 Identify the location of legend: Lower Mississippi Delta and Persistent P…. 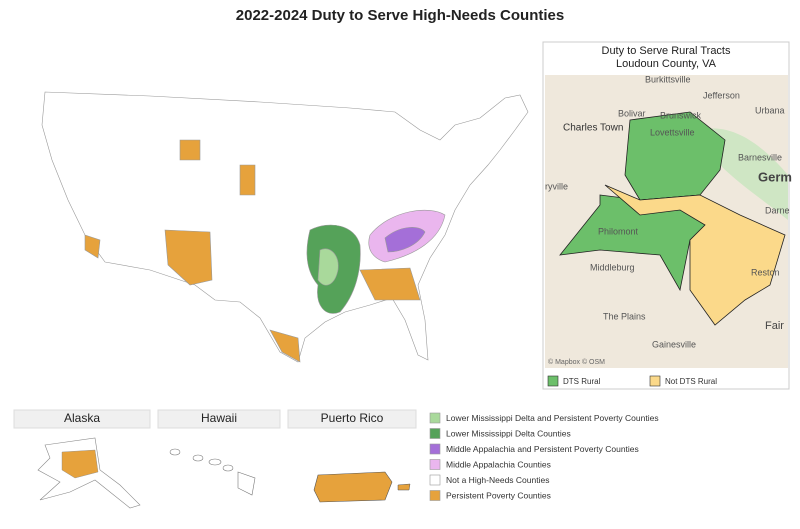
(544, 456).